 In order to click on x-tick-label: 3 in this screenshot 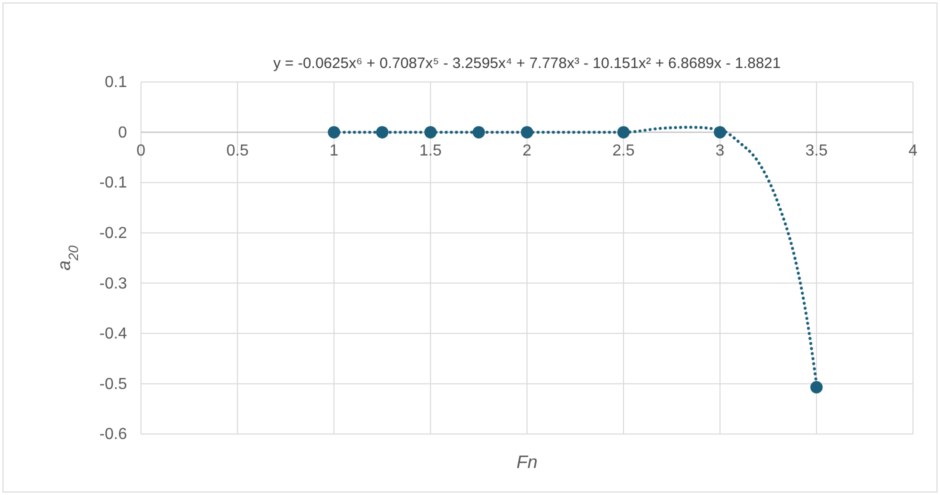, I will do `click(720, 151)`.